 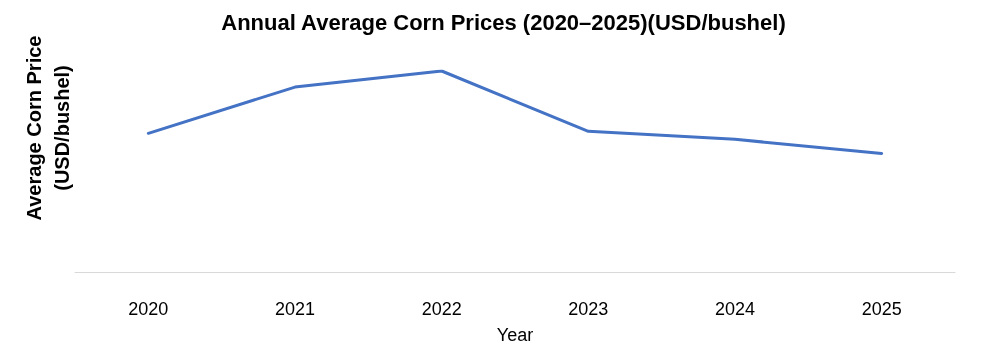 What do you see at coordinates (503, 22) in the screenshot?
I see `chart-title: Annual Average Corn Prices (2020–2025)(USD/bushel)` at bounding box center [503, 22].